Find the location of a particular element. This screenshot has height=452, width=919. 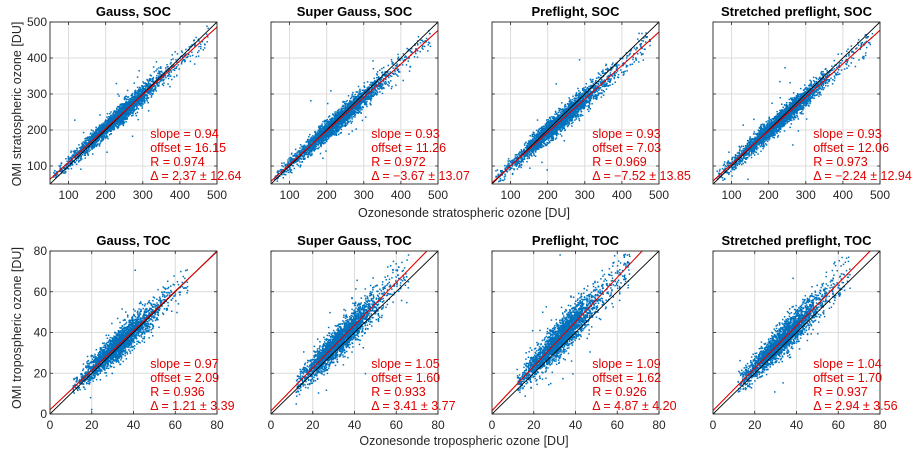

y-axis-label-top: OMI stratospheric ozone [DU] is located at coordinates (17, 104).